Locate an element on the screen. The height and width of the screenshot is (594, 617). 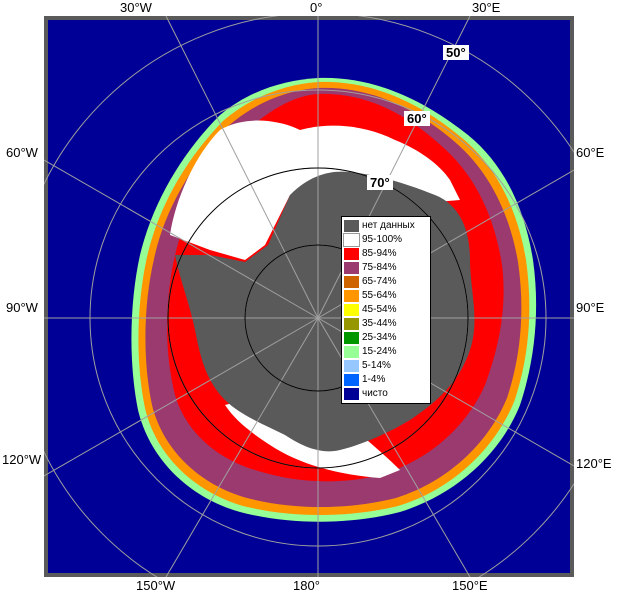
legend-item: 25-34% is located at coordinates (386, 338).